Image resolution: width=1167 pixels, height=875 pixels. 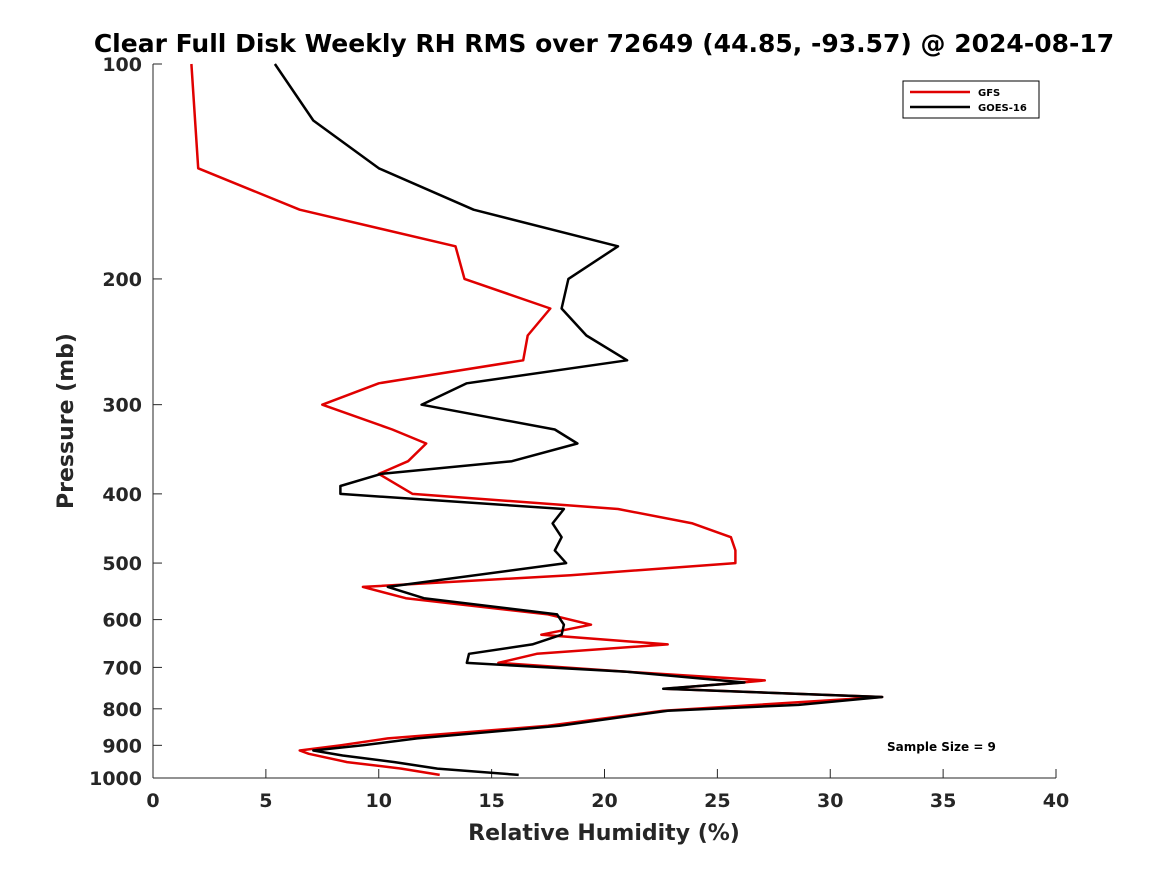 I want to click on x-tick-label: 40, so click(x=1056, y=801).